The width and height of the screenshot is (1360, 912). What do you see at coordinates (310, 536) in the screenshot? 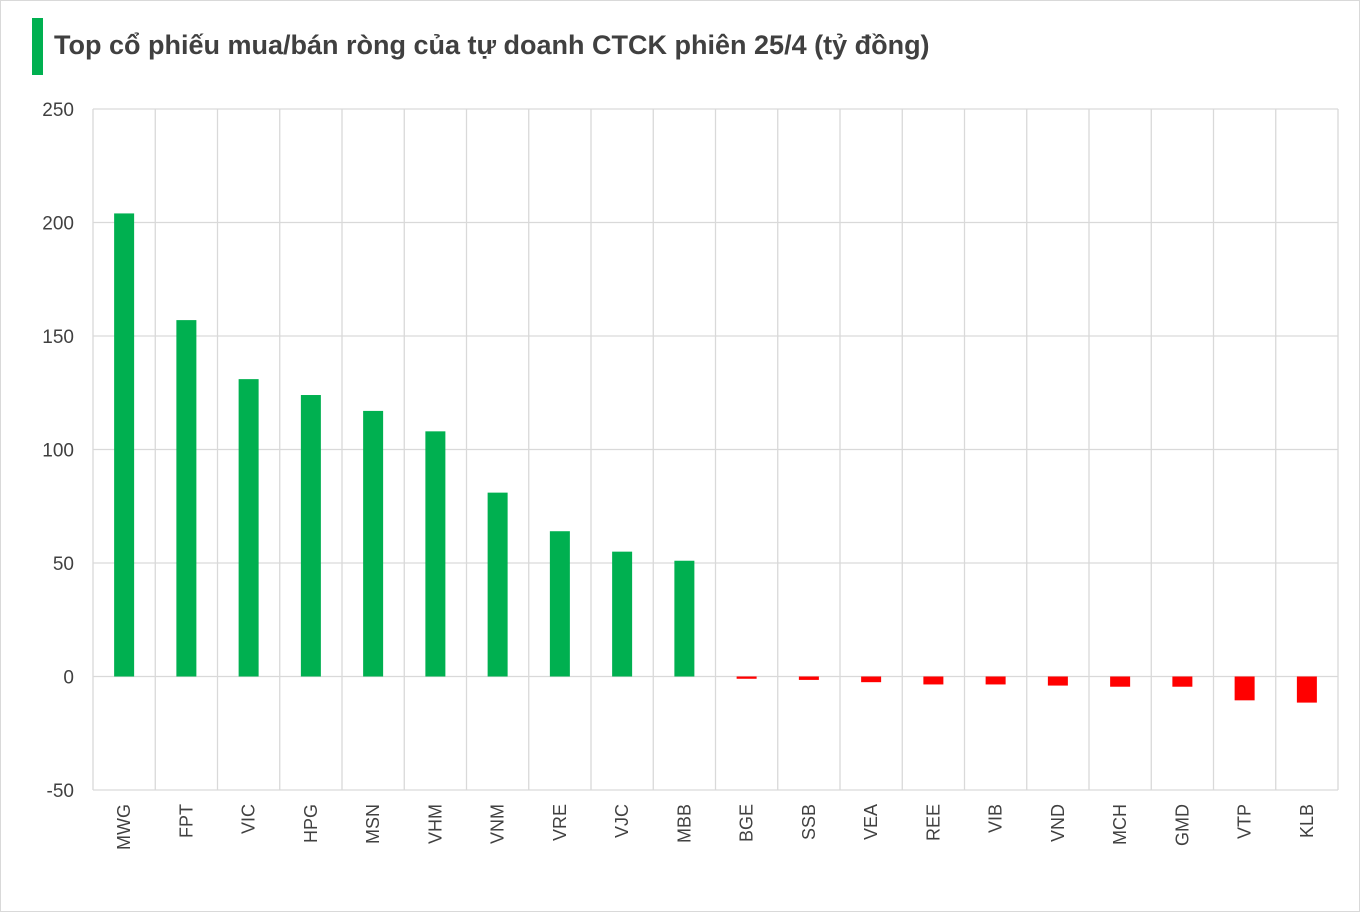
I see `bar-hpg` at bounding box center [310, 536].